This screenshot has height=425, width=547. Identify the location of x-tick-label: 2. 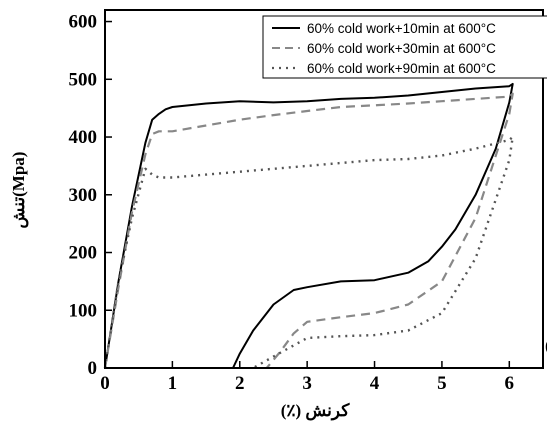
(240, 383).